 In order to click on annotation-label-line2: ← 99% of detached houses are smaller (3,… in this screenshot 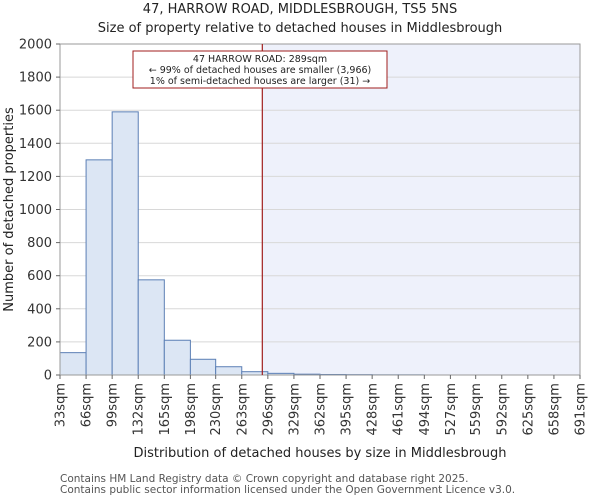, I will do `click(260, 70)`.